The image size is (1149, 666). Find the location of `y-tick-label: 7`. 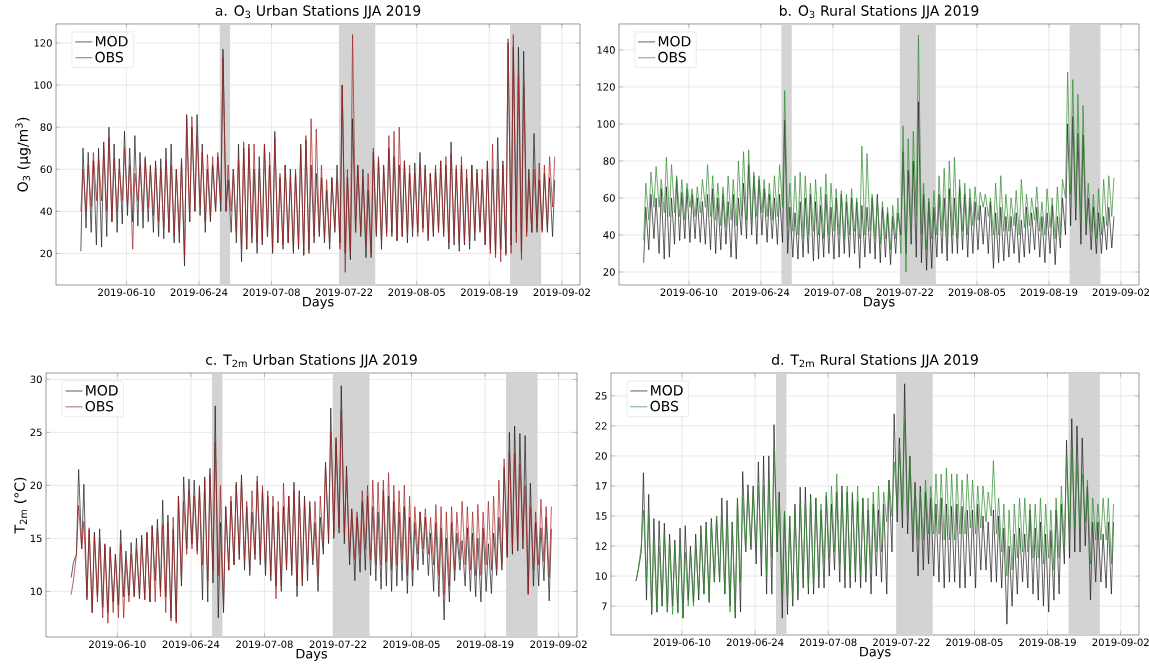

y-tick-label: 7 is located at coordinates (604, 606).